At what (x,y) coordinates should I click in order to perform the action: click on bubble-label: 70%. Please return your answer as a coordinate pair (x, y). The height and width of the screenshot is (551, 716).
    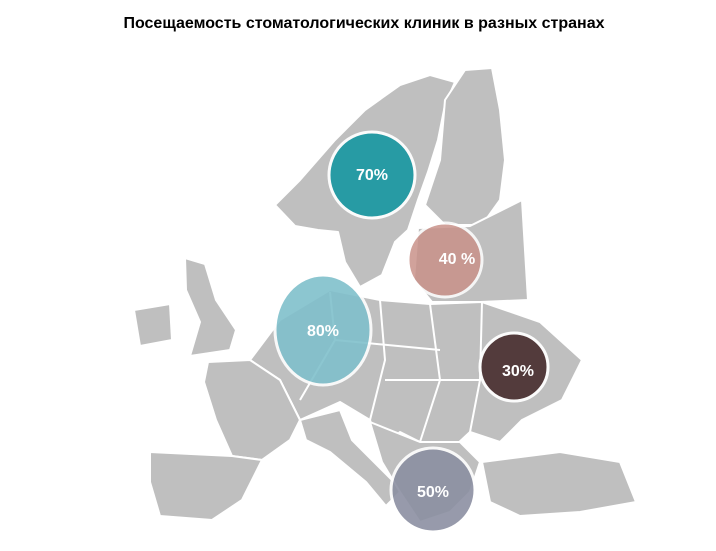
    Looking at the image, I should click on (372, 175).